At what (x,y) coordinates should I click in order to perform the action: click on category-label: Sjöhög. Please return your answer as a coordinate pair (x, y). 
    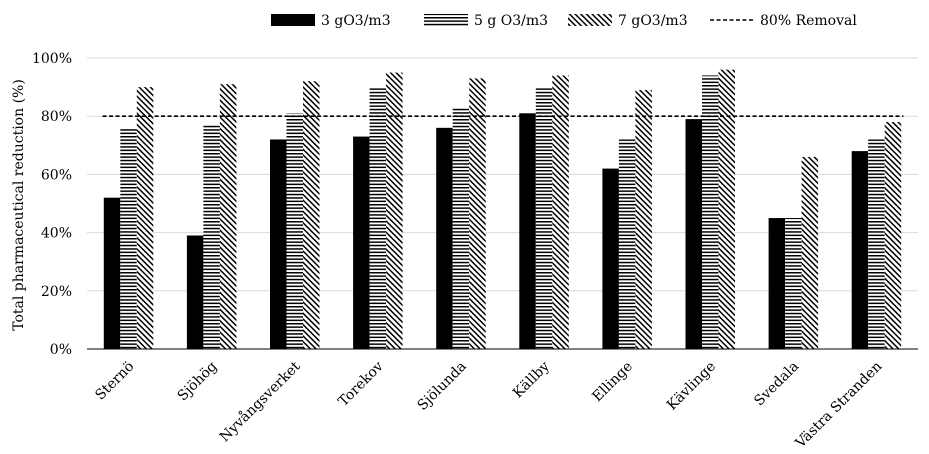
    Looking at the image, I should click on (198, 381).